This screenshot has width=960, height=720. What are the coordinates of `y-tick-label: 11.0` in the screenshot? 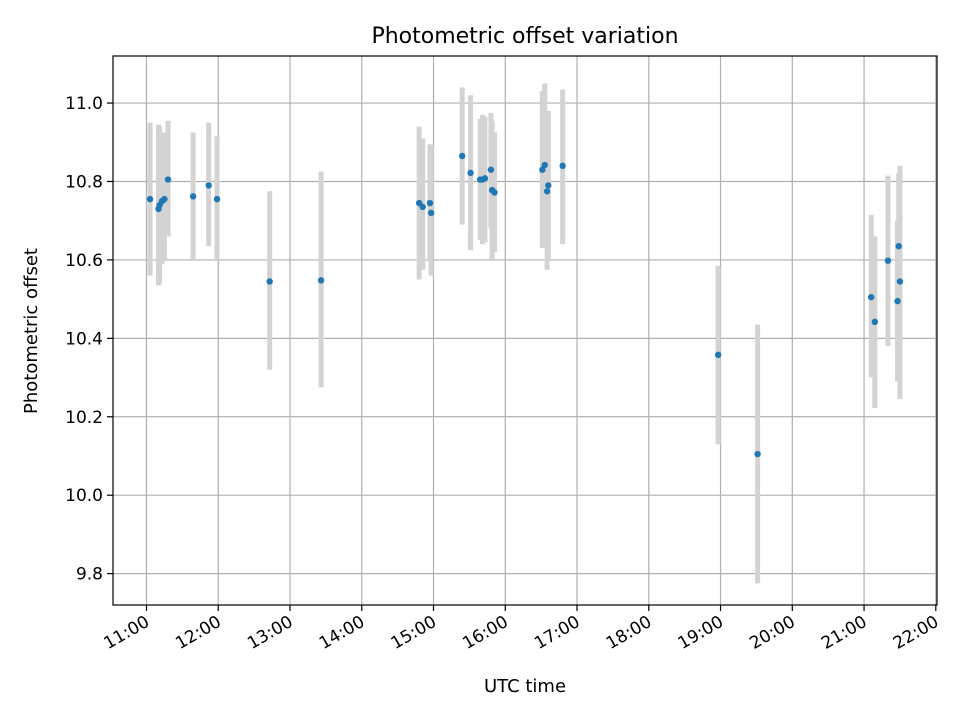 It's located at (84, 104).